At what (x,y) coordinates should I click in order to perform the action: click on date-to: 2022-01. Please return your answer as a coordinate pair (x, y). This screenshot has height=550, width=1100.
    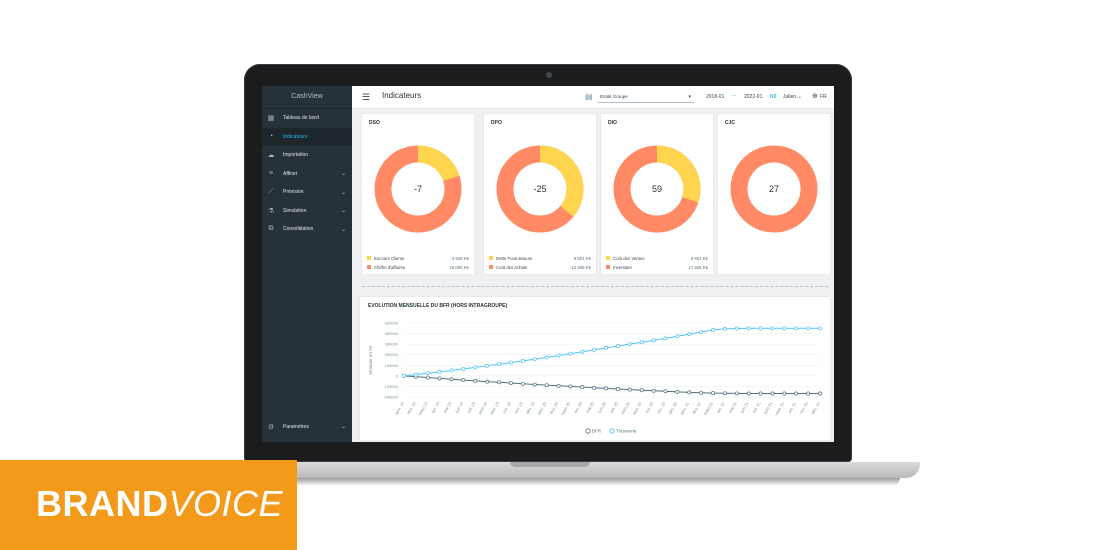
    Looking at the image, I should click on (753, 97).